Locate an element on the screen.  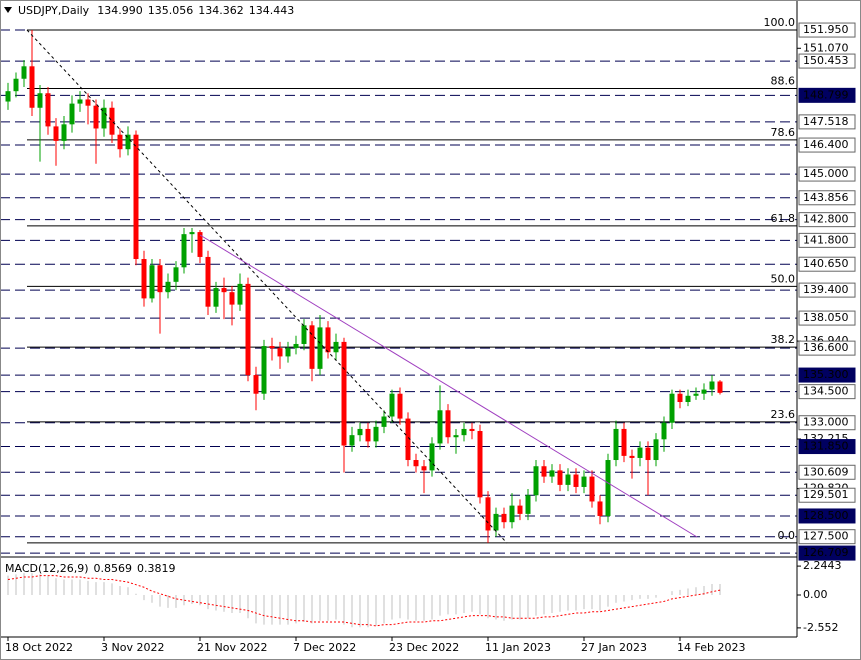
ohlc-value: 135.056 is located at coordinates (171, 10).